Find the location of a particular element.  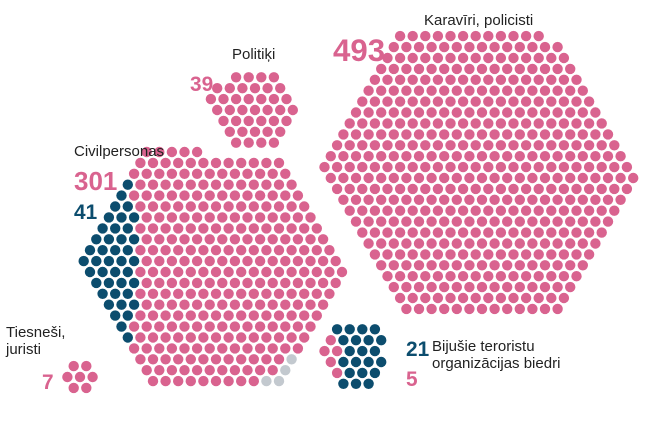

group-label: Bijušie teroristu organizācijas biedri is located at coordinates (496, 355).